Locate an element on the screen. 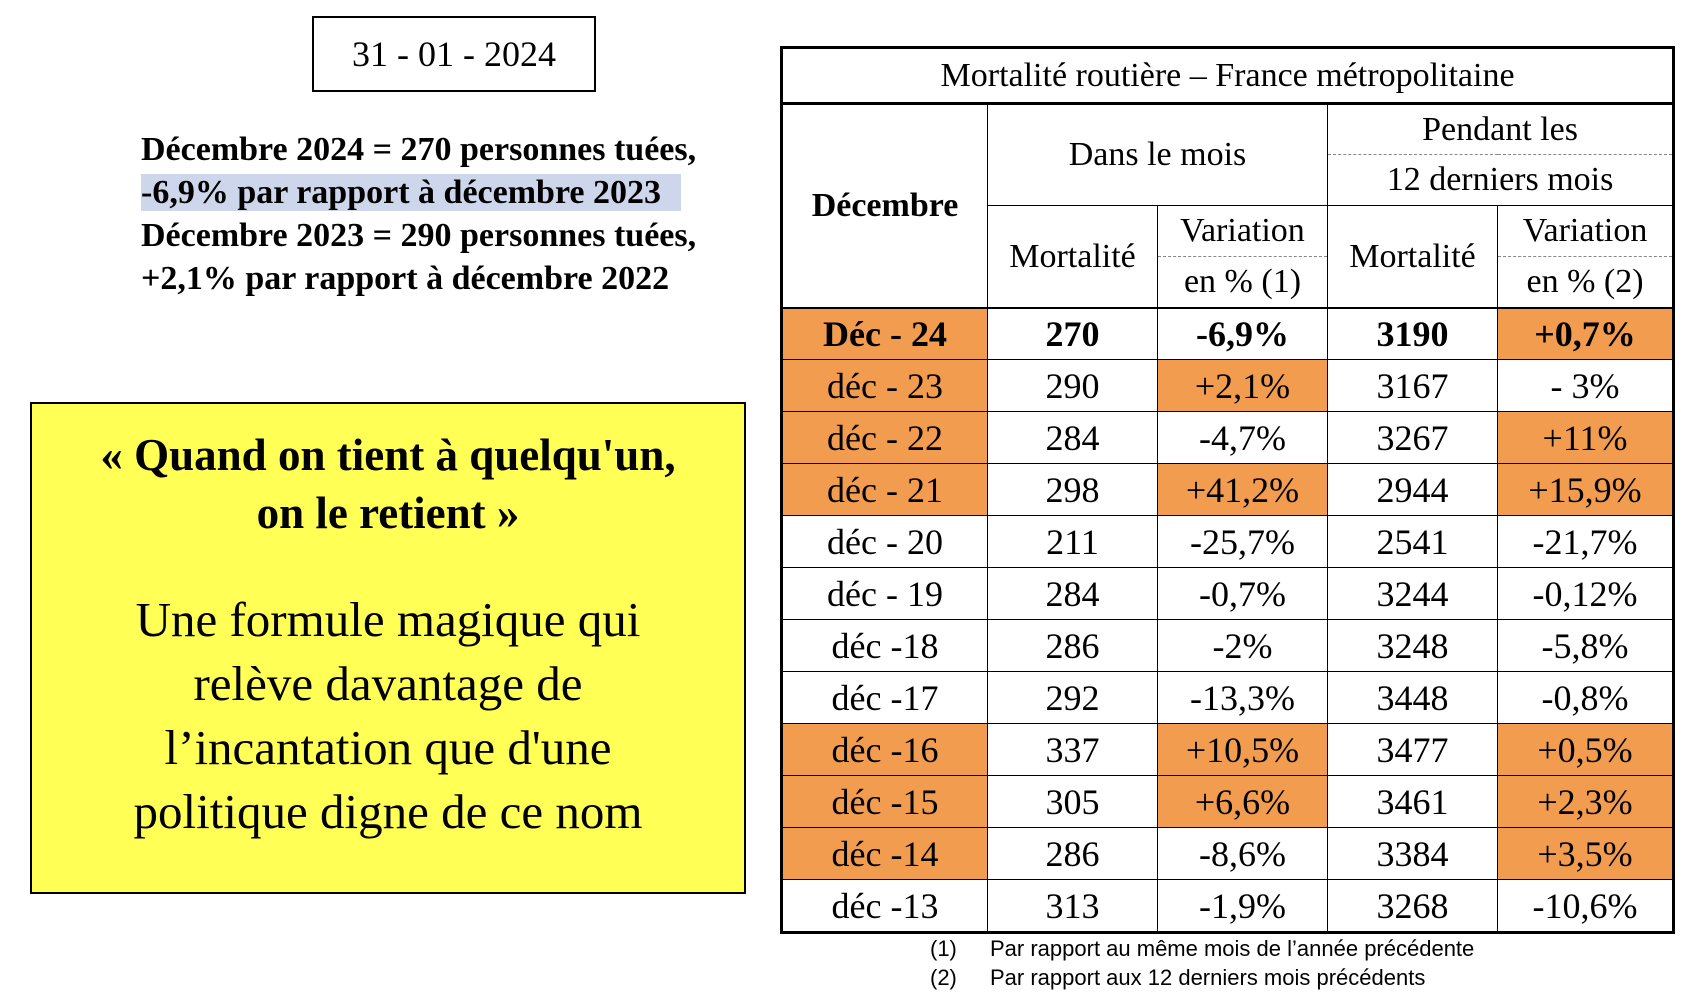  mortality-month-cell: 298 is located at coordinates (1072, 489).